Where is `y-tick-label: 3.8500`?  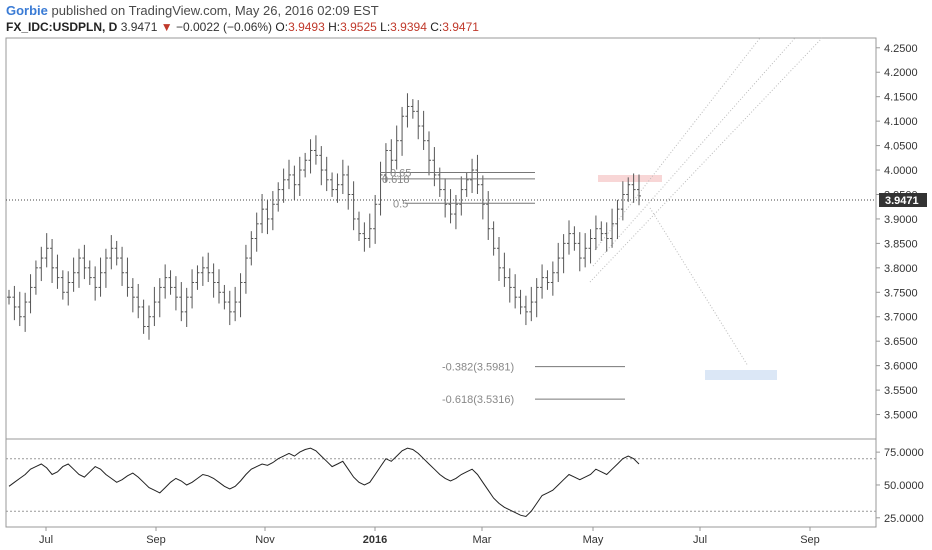
y-tick-label: 3.8500 is located at coordinates (901, 244).